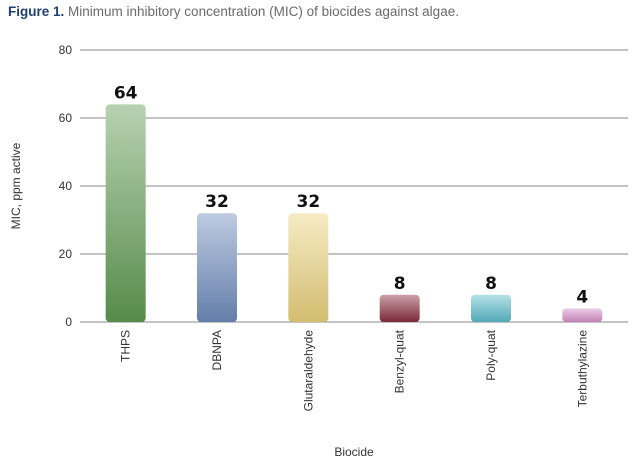 Image resolution: width=640 pixels, height=464 pixels. What do you see at coordinates (217, 202) in the screenshot?
I see `data-label-dbnpa: 32` at bounding box center [217, 202].